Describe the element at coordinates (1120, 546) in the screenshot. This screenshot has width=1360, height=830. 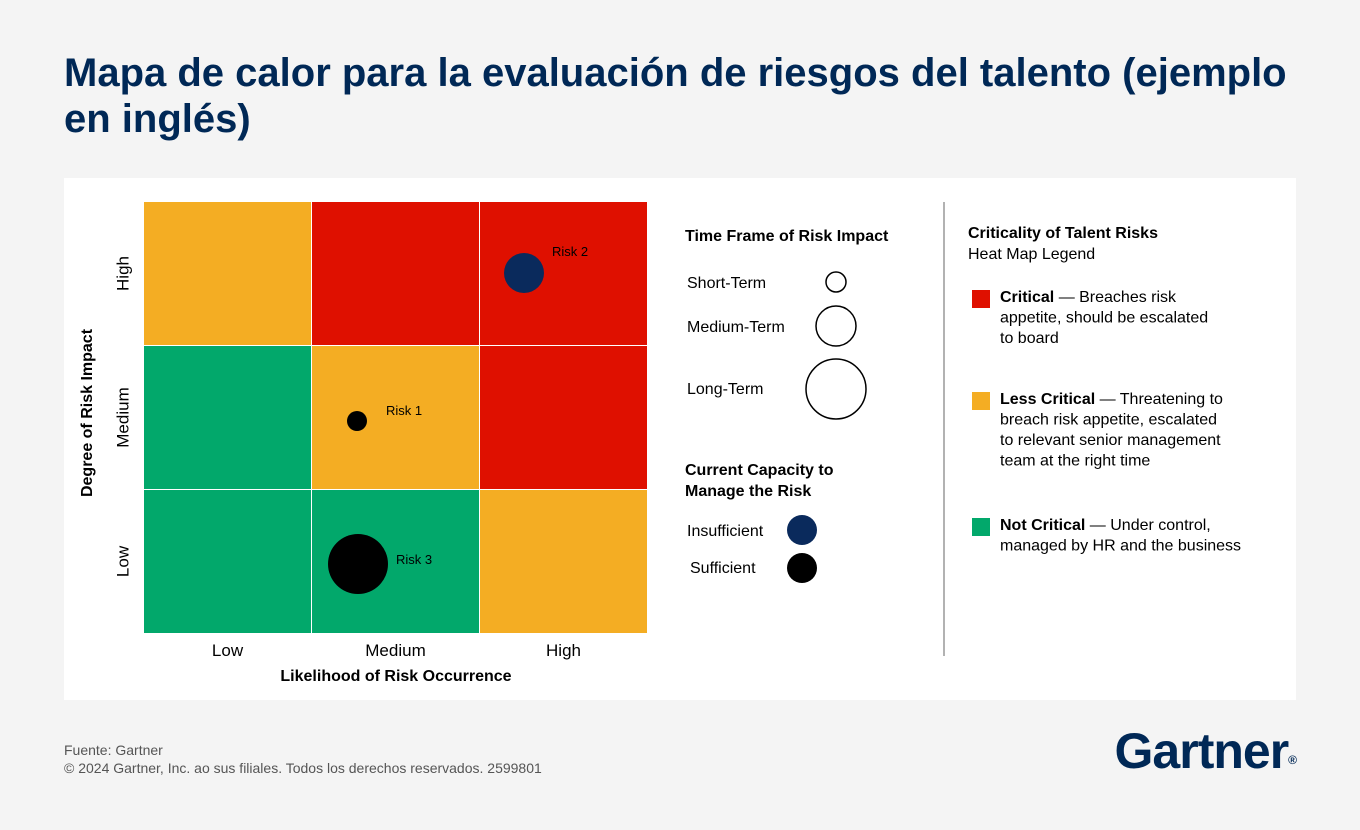
I see `criticality-legend-text: managed by HR and the business` at that location.